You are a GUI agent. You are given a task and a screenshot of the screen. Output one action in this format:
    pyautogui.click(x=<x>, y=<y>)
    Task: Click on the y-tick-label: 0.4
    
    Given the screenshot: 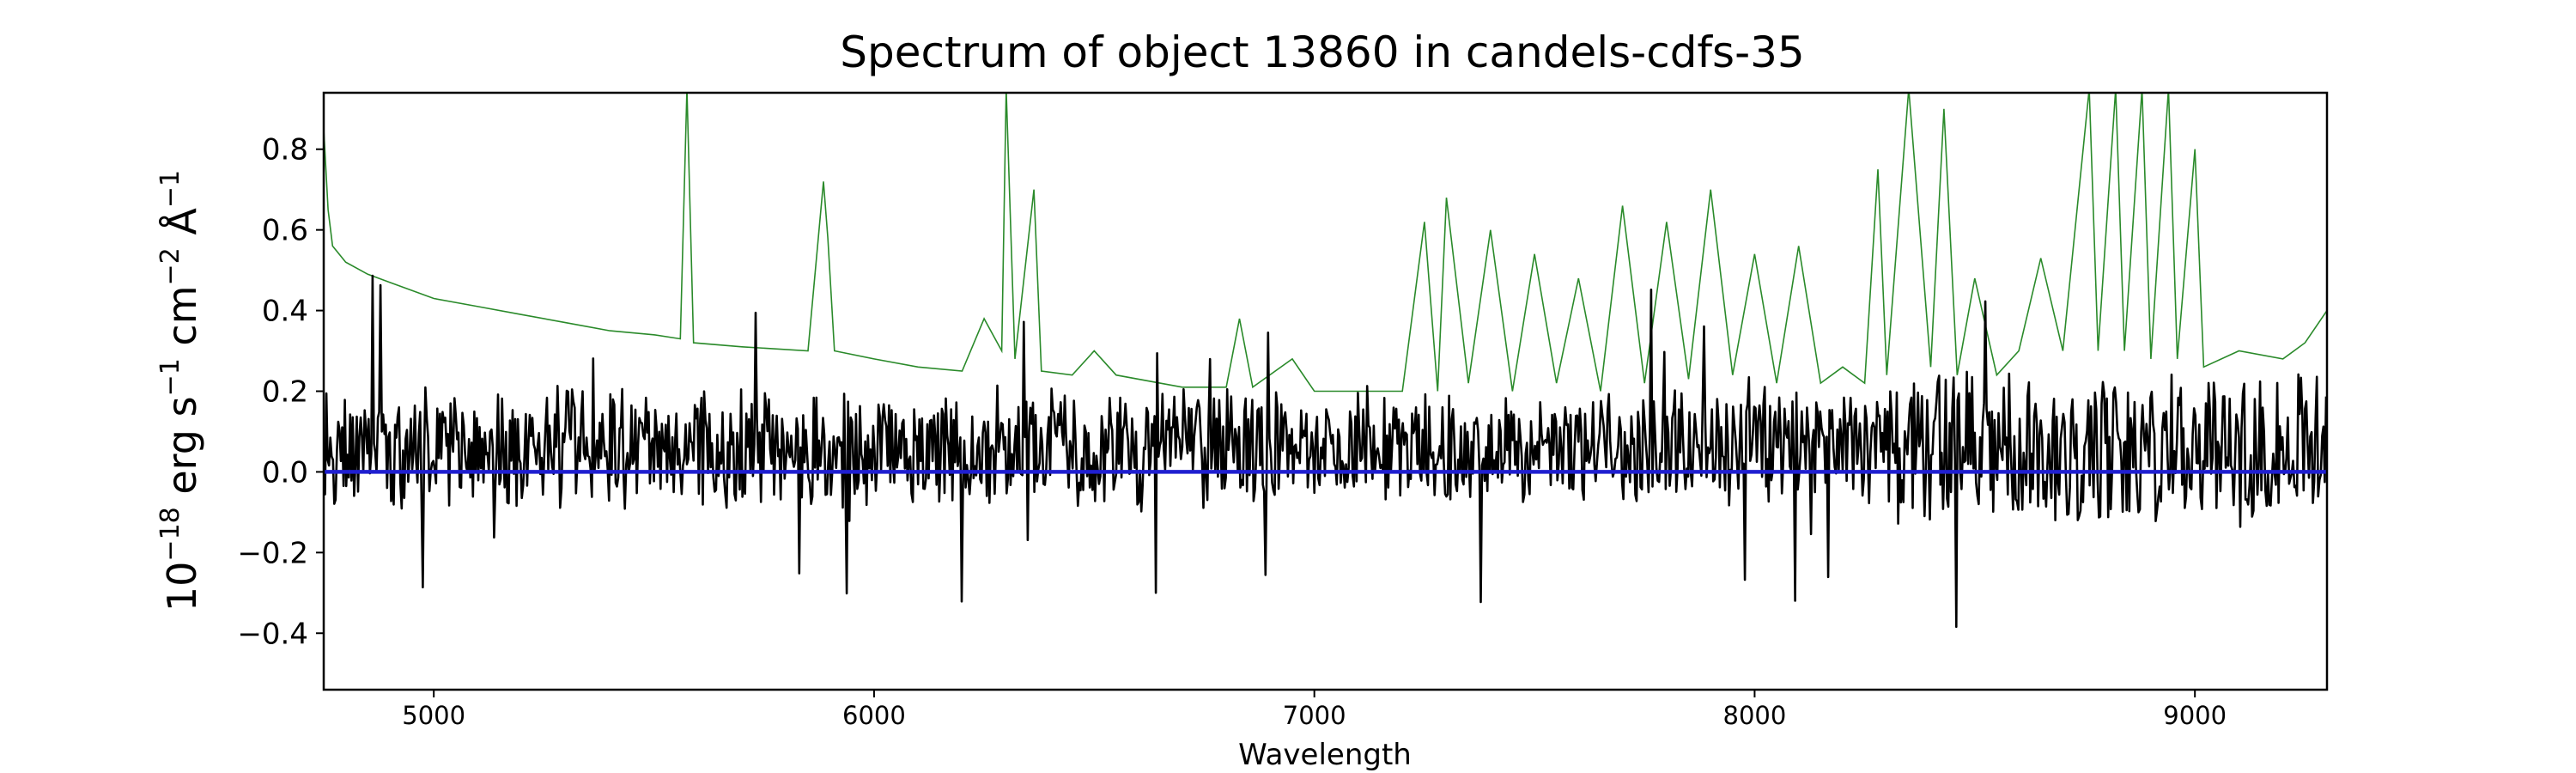 What is the action you would take?
    pyautogui.click(x=285, y=312)
    